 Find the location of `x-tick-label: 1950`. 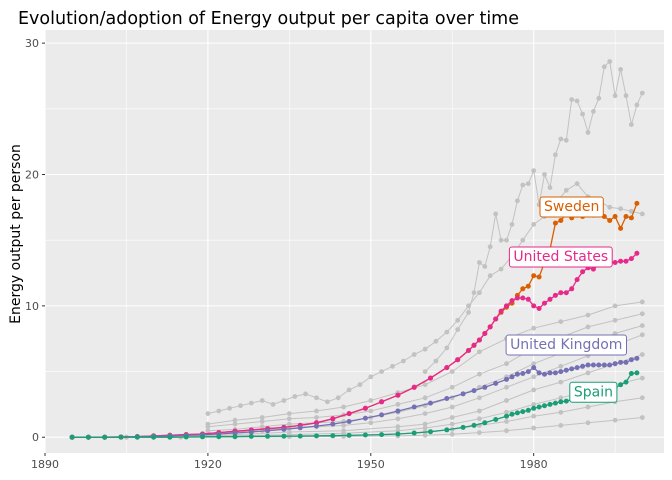

x-tick-label: 1950 is located at coordinates (371, 464).